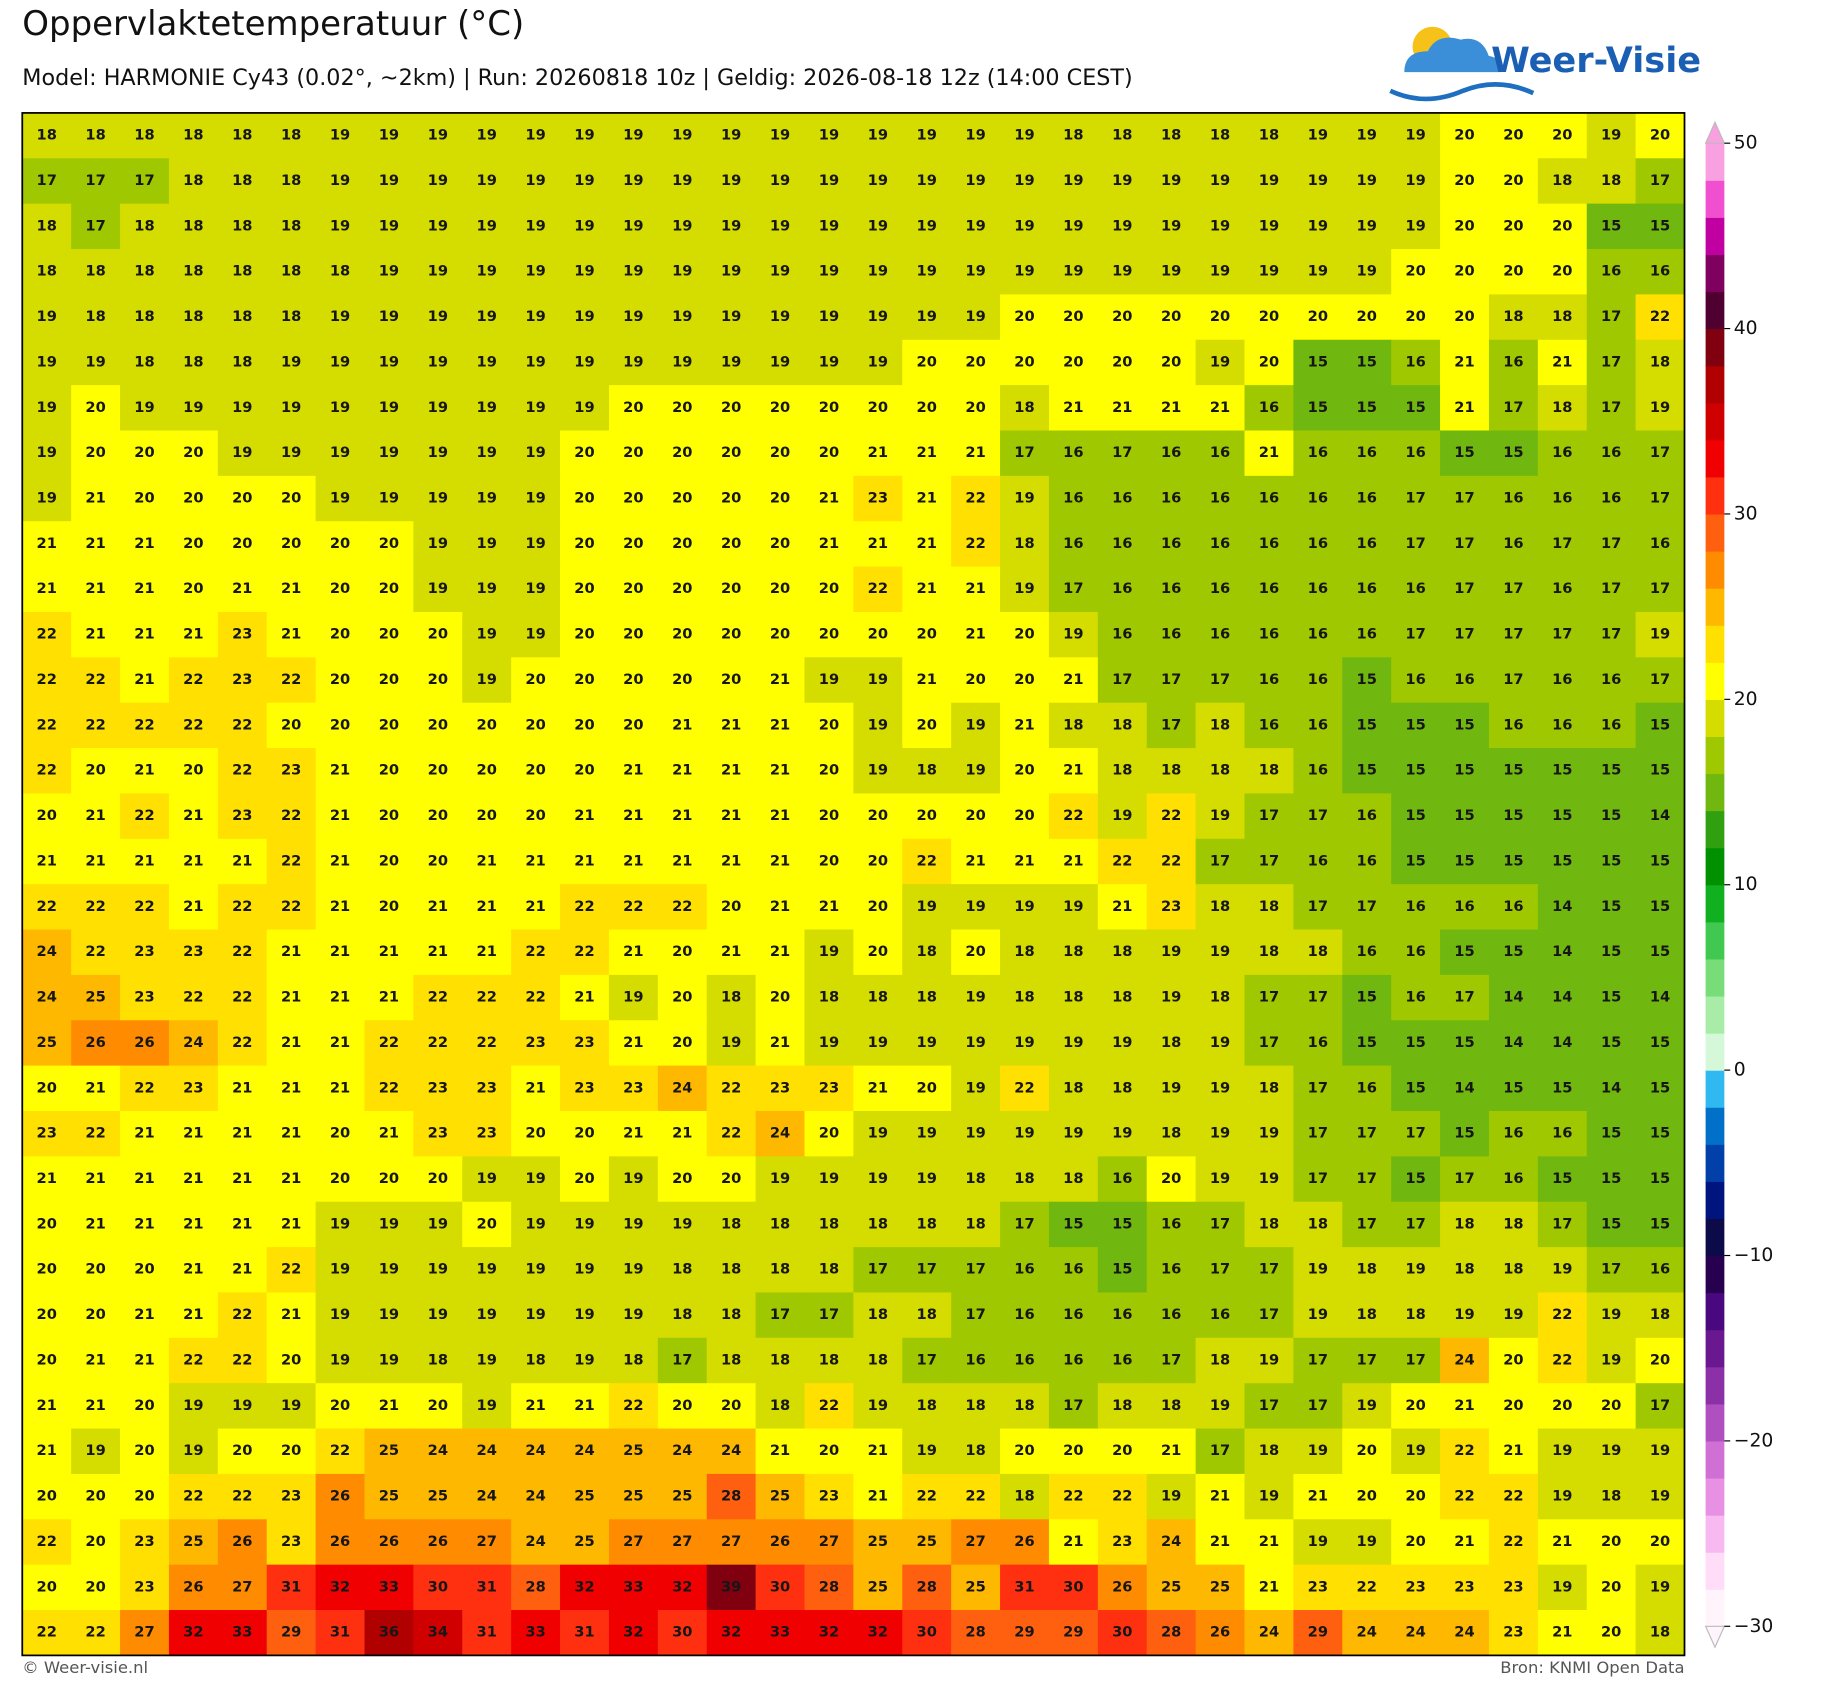 Image resolution: width=1824 pixels, height=1681 pixels. I want to click on temperature-label: 33, so click(780, 1632).